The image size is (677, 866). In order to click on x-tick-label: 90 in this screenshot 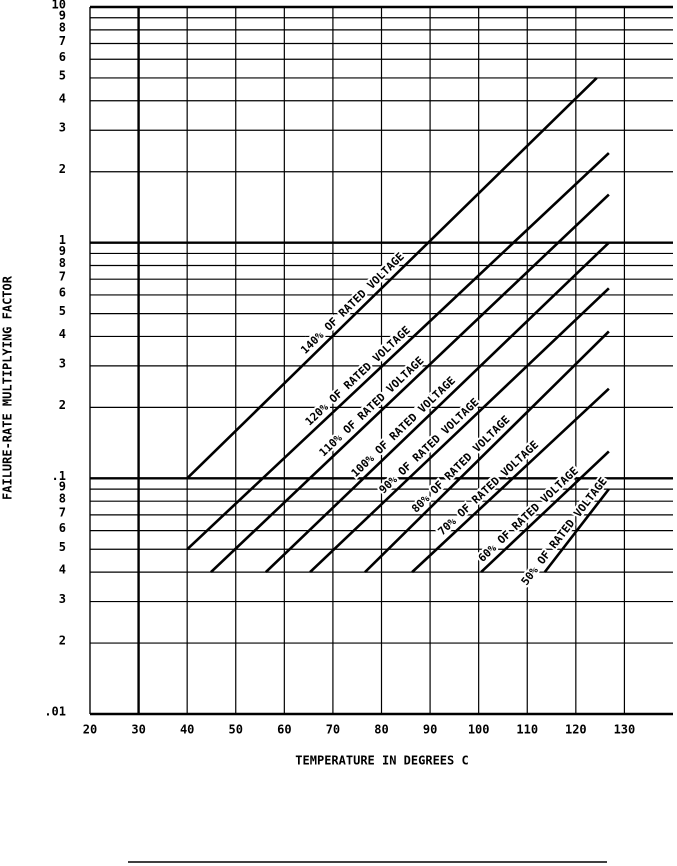, I will do `click(430, 730)`.